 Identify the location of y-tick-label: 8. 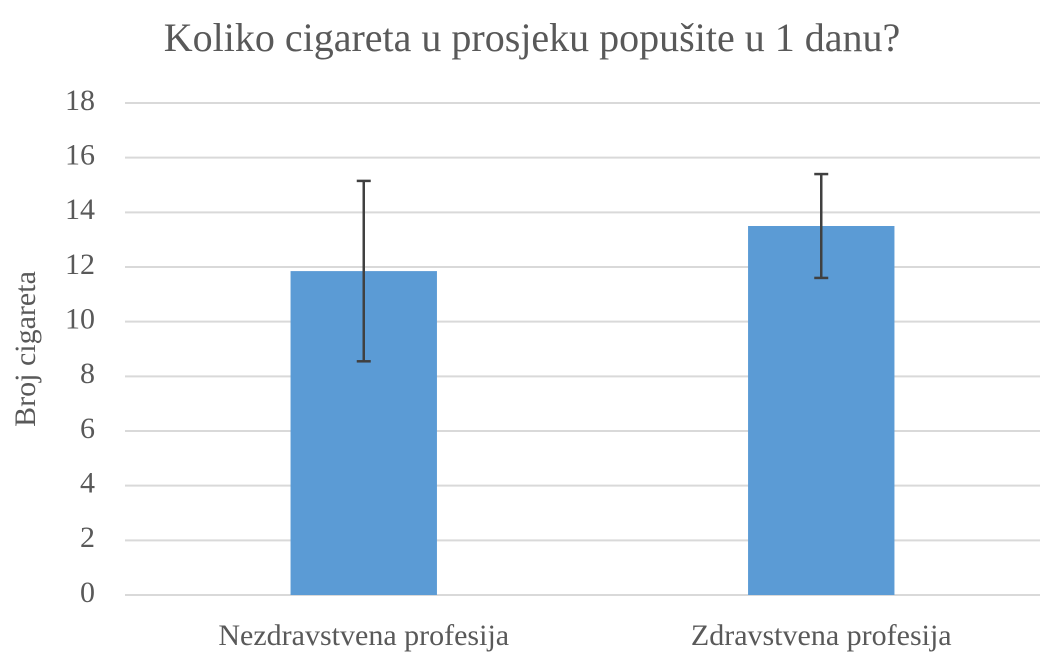
(87, 373).